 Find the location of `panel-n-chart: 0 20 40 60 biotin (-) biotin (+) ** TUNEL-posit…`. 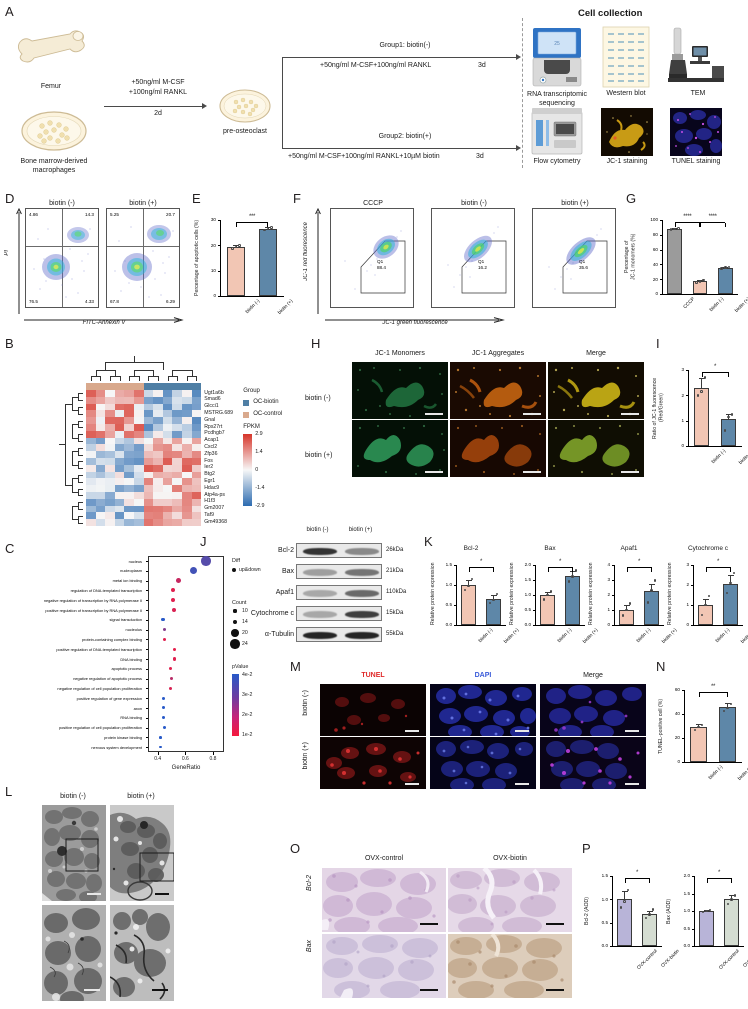

panel-n-chart: 0 20 40 60 biotin (-) biotin (+) ** TUNEL-posit… is located at coordinates (703, 734).